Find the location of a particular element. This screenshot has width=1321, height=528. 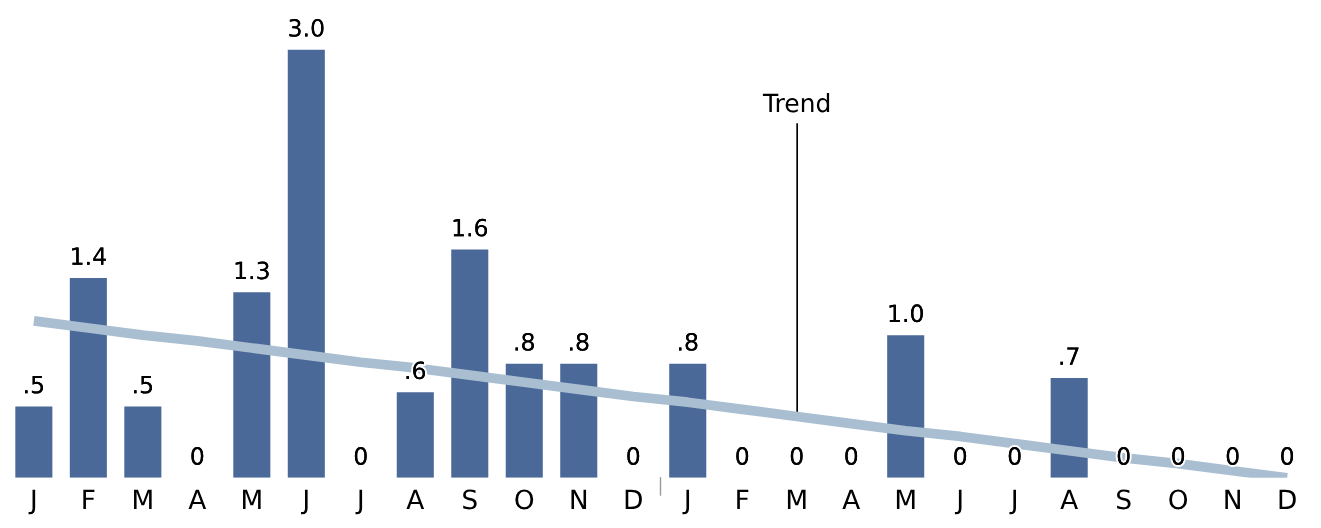

data-label: 3.0 is located at coordinates (306, 27).